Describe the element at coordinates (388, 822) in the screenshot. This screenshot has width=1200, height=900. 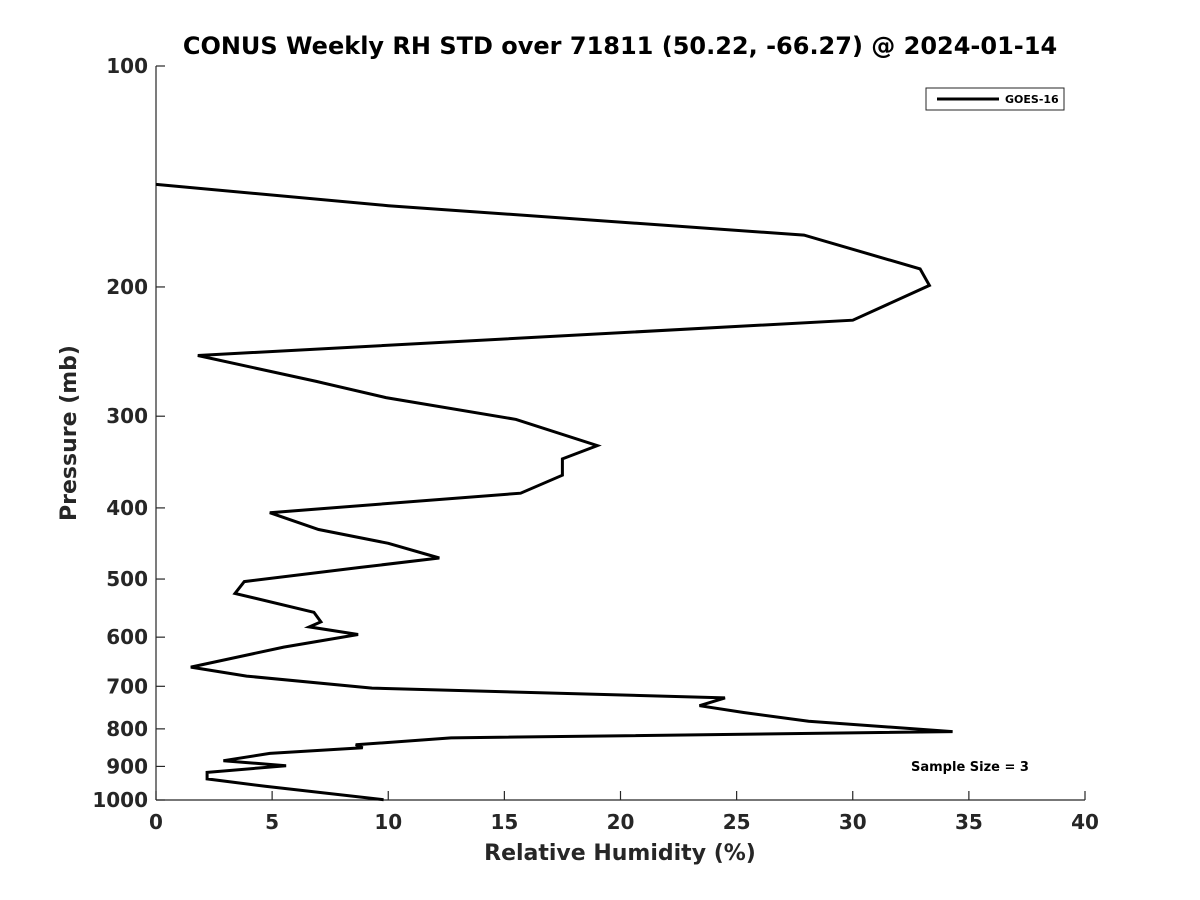
I see `x-tick-label: 10` at that location.